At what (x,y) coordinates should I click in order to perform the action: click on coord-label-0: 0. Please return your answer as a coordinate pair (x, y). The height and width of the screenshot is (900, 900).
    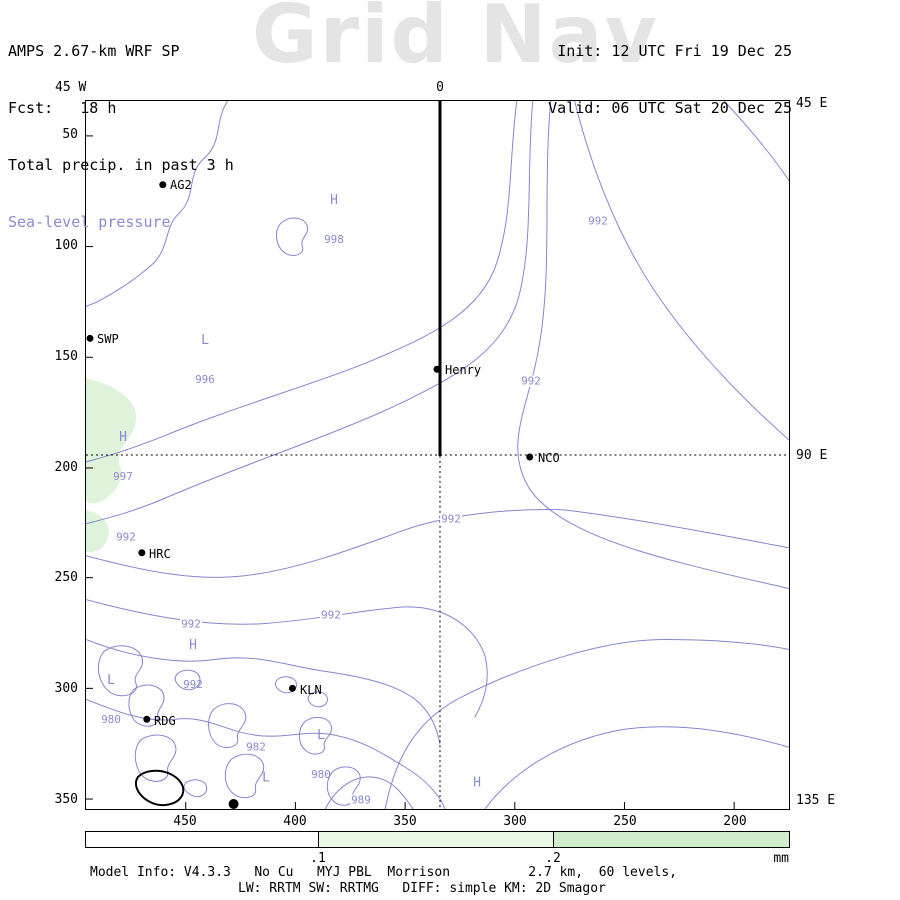
    Looking at the image, I should click on (440, 87).